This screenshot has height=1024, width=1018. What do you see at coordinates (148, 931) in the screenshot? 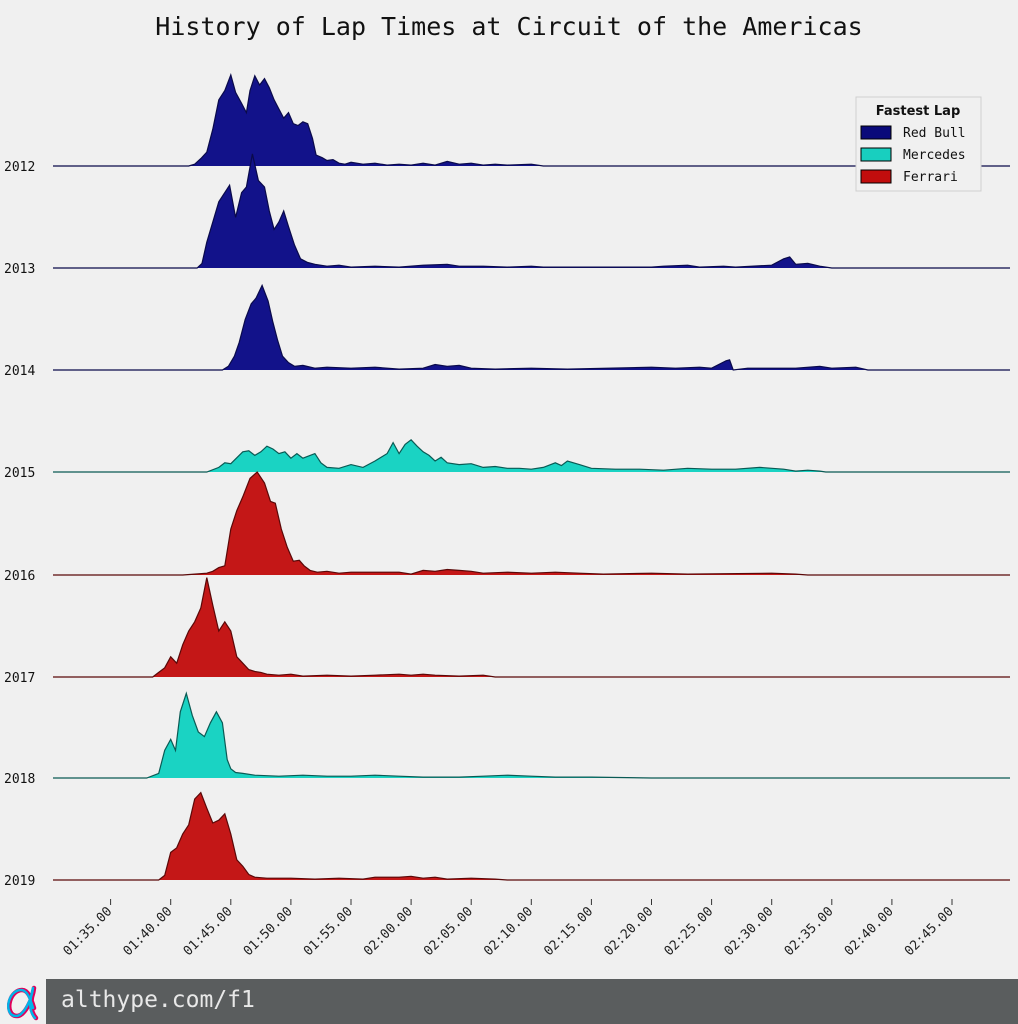
I see `x-tick-label: 01:40.00` at bounding box center [148, 931].